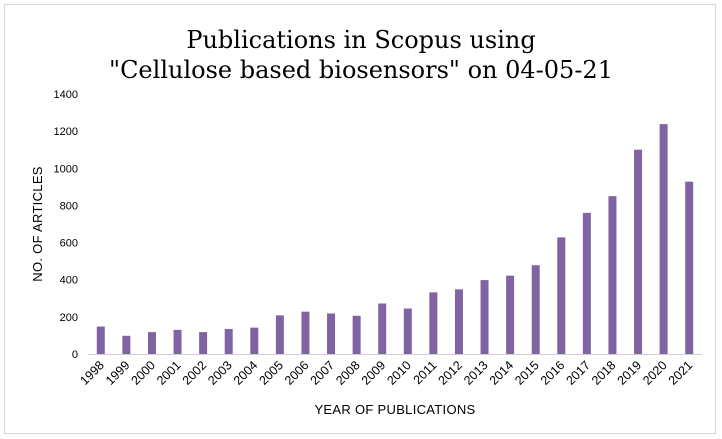 The image size is (722, 439). I want to click on x-tick-label: 2010, so click(399, 373).